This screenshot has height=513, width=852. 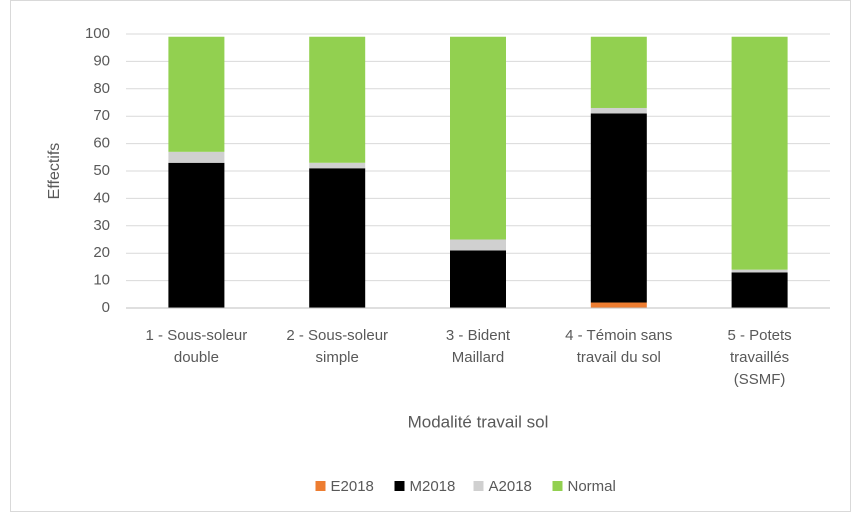 I want to click on x-tick-label: 5 - Potets travaillés (SSMF), so click(x=759, y=357).